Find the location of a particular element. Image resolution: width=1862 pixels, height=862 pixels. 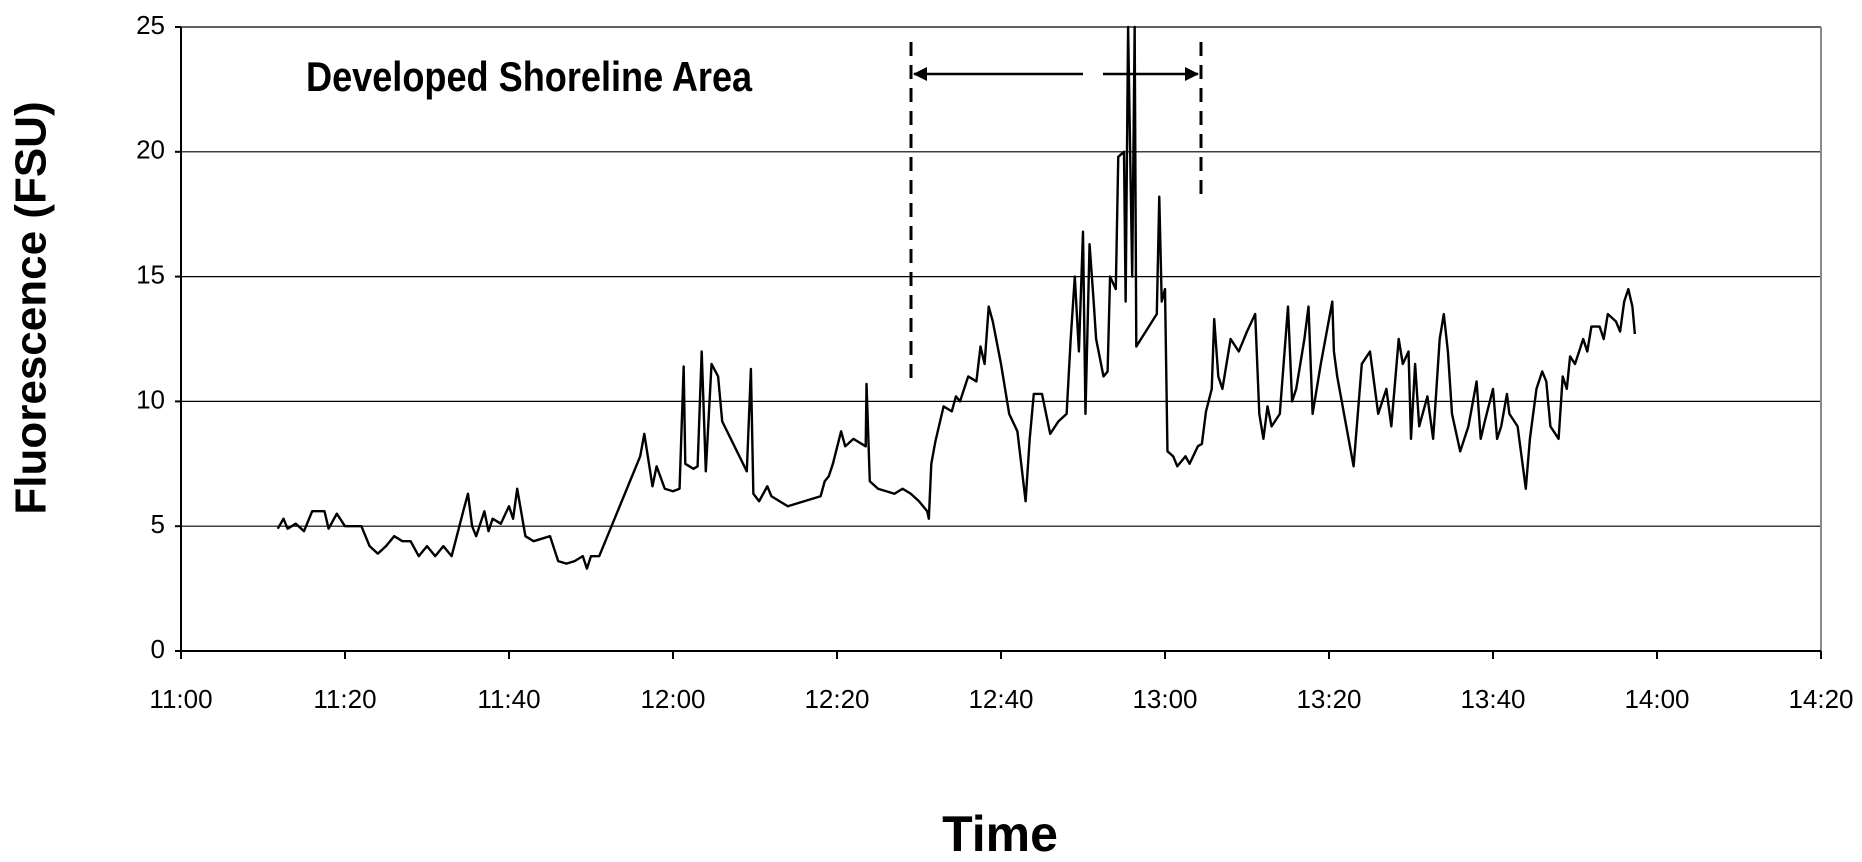

annotation: Developed Shoreline Area is located at coordinates (529, 78).